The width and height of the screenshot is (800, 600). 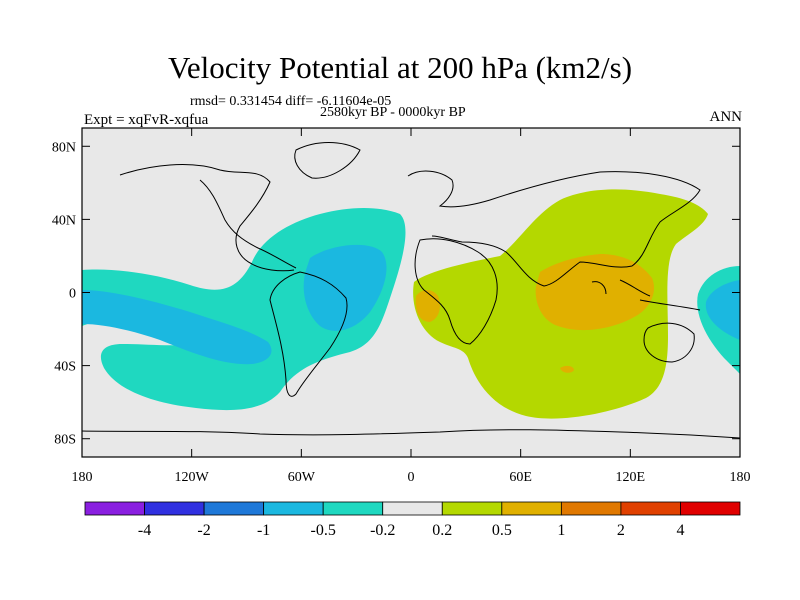 What do you see at coordinates (64, 220) in the screenshot?
I see `lat-tick-label: 40N` at bounding box center [64, 220].